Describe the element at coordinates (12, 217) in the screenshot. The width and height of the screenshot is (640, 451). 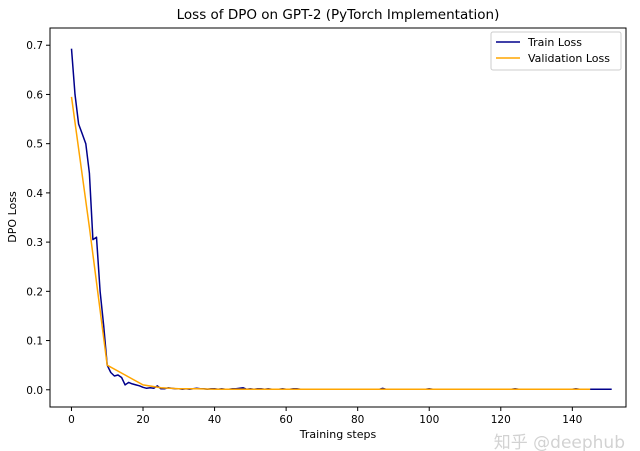
I see `y-axis-label: DPO Loss` at that location.